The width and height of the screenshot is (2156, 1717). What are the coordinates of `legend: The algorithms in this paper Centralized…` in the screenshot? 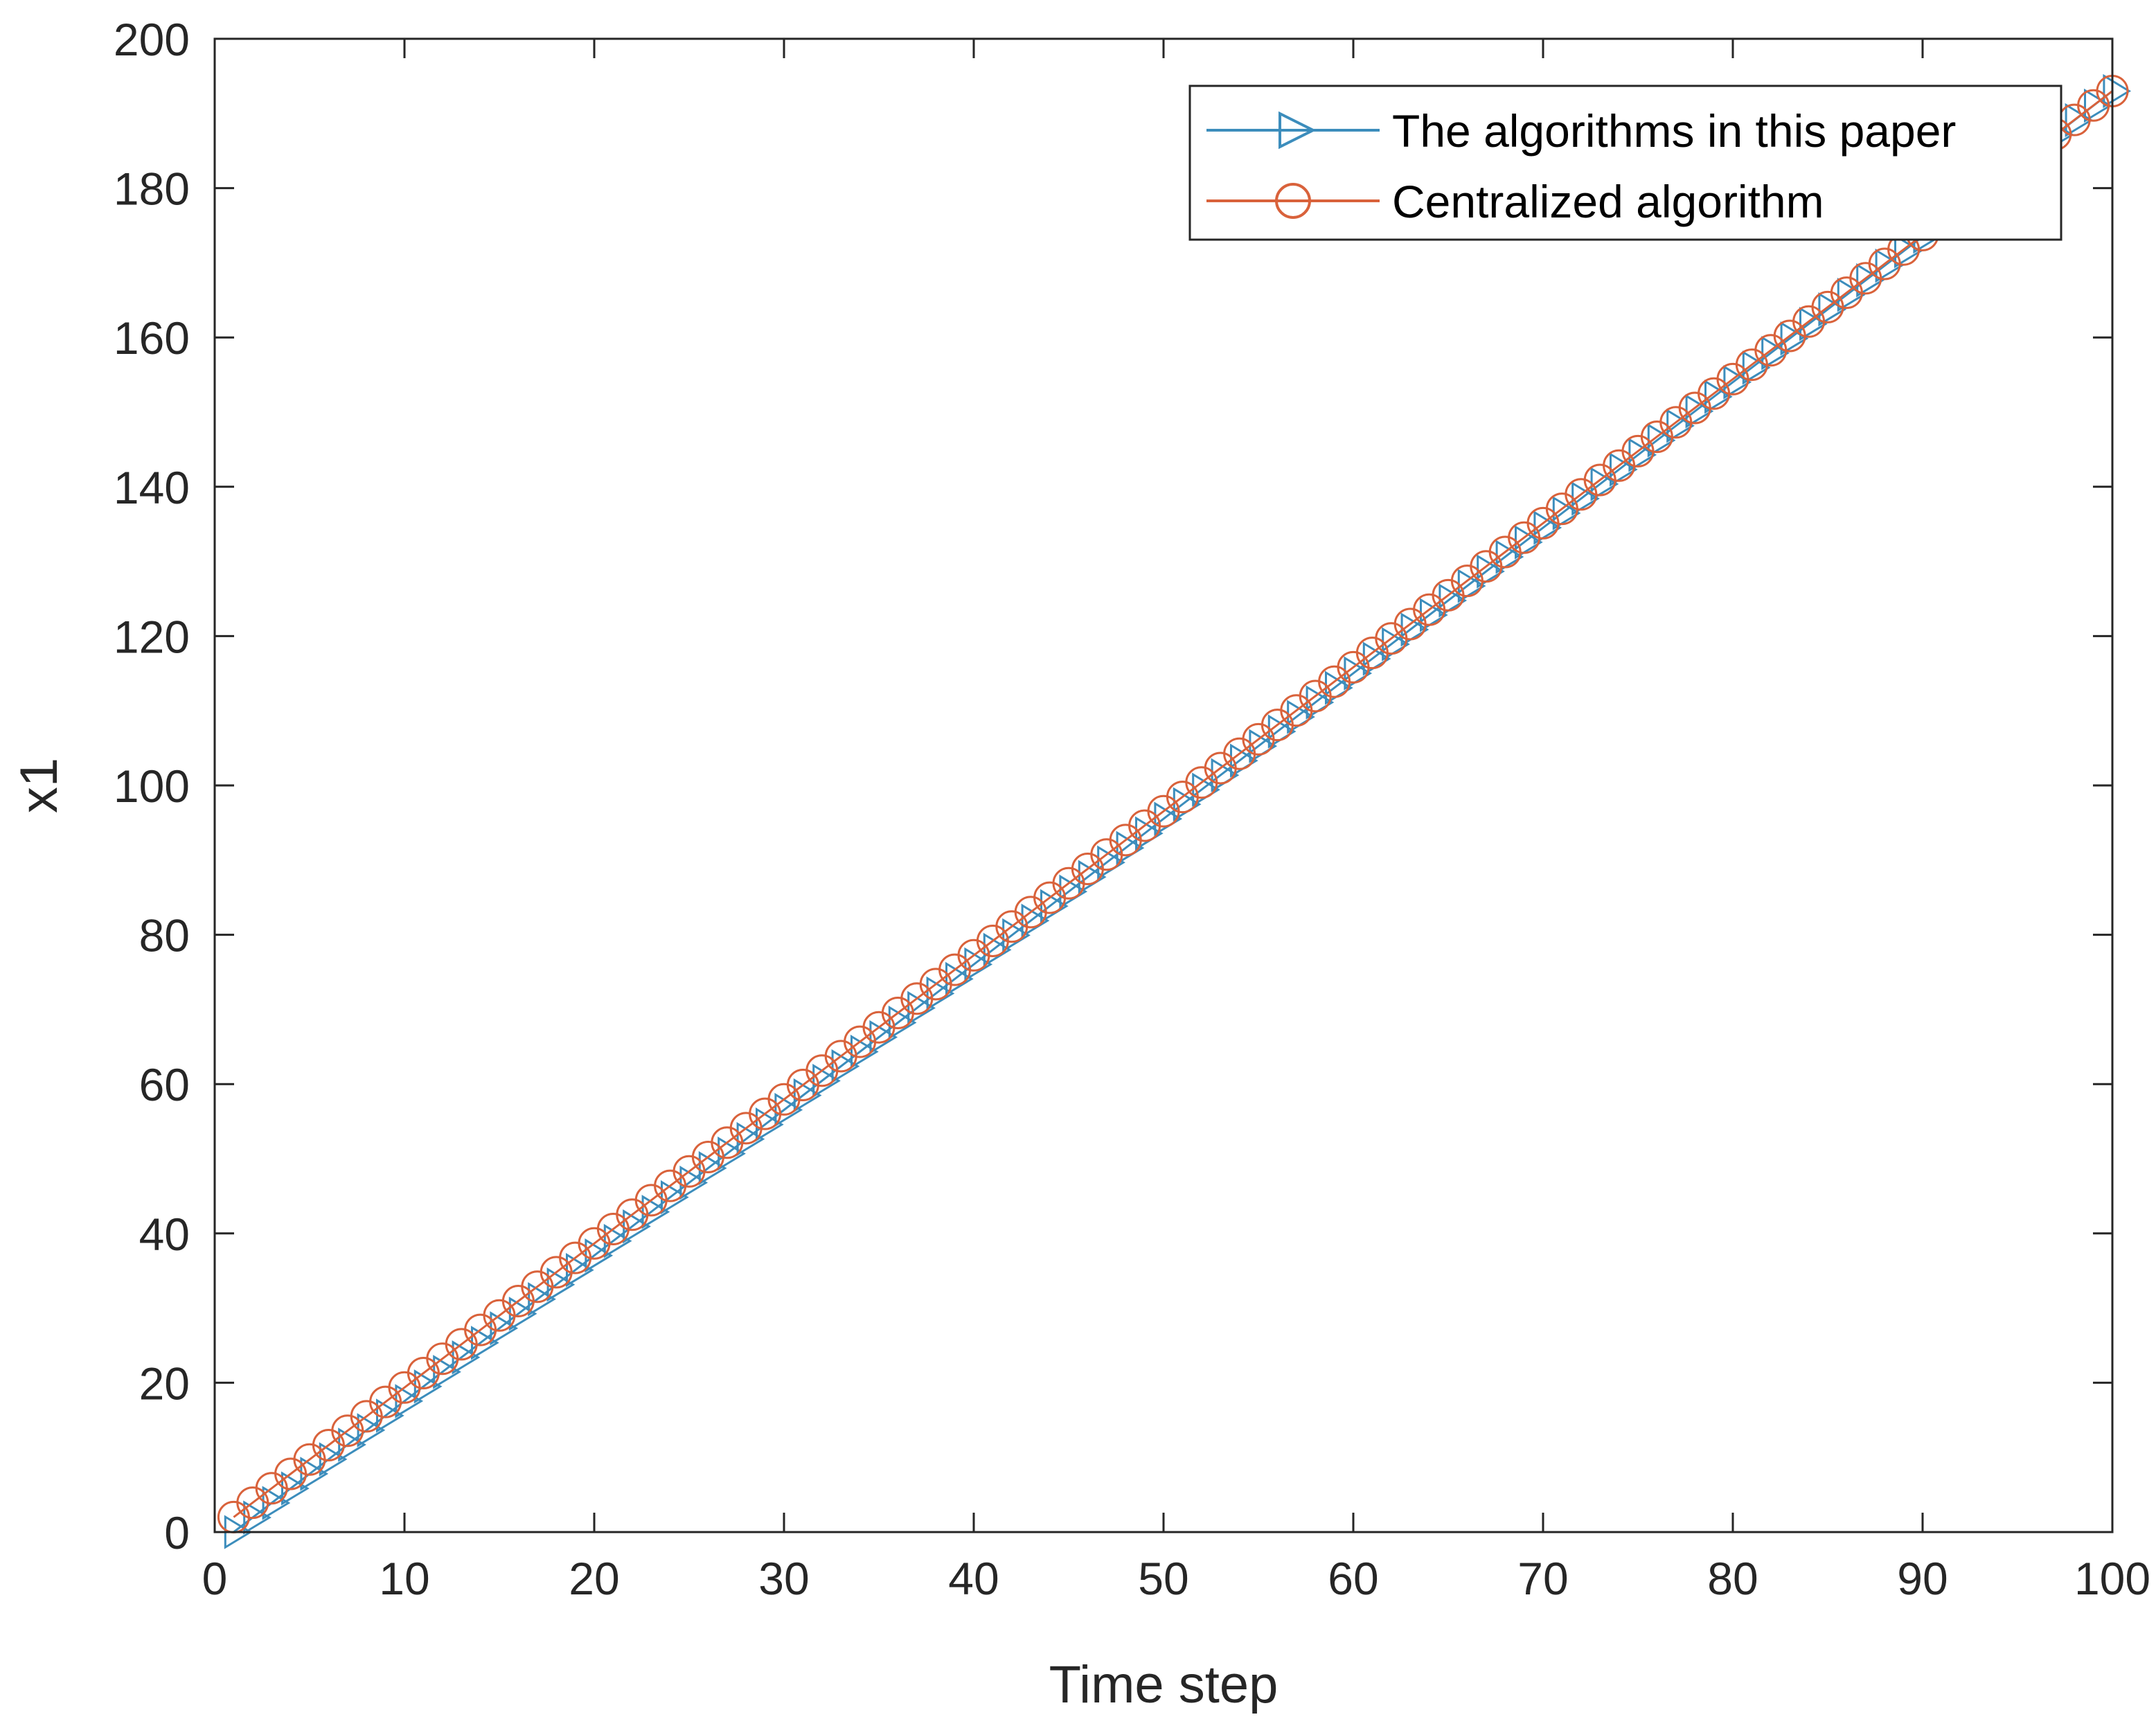 It's located at (1626, 163).